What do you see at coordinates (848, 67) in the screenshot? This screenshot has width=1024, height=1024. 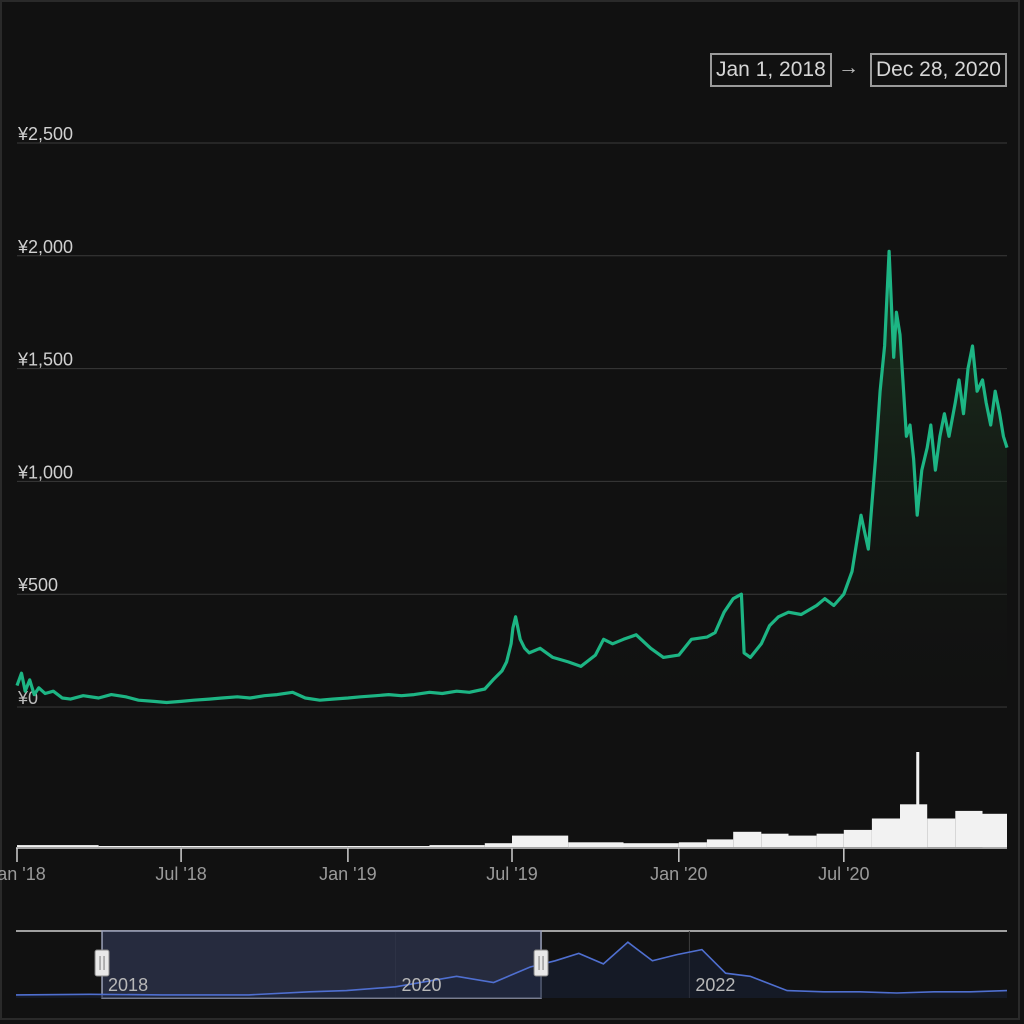 I see `range-arrow-icon: →` at bounding box center [848, 67].